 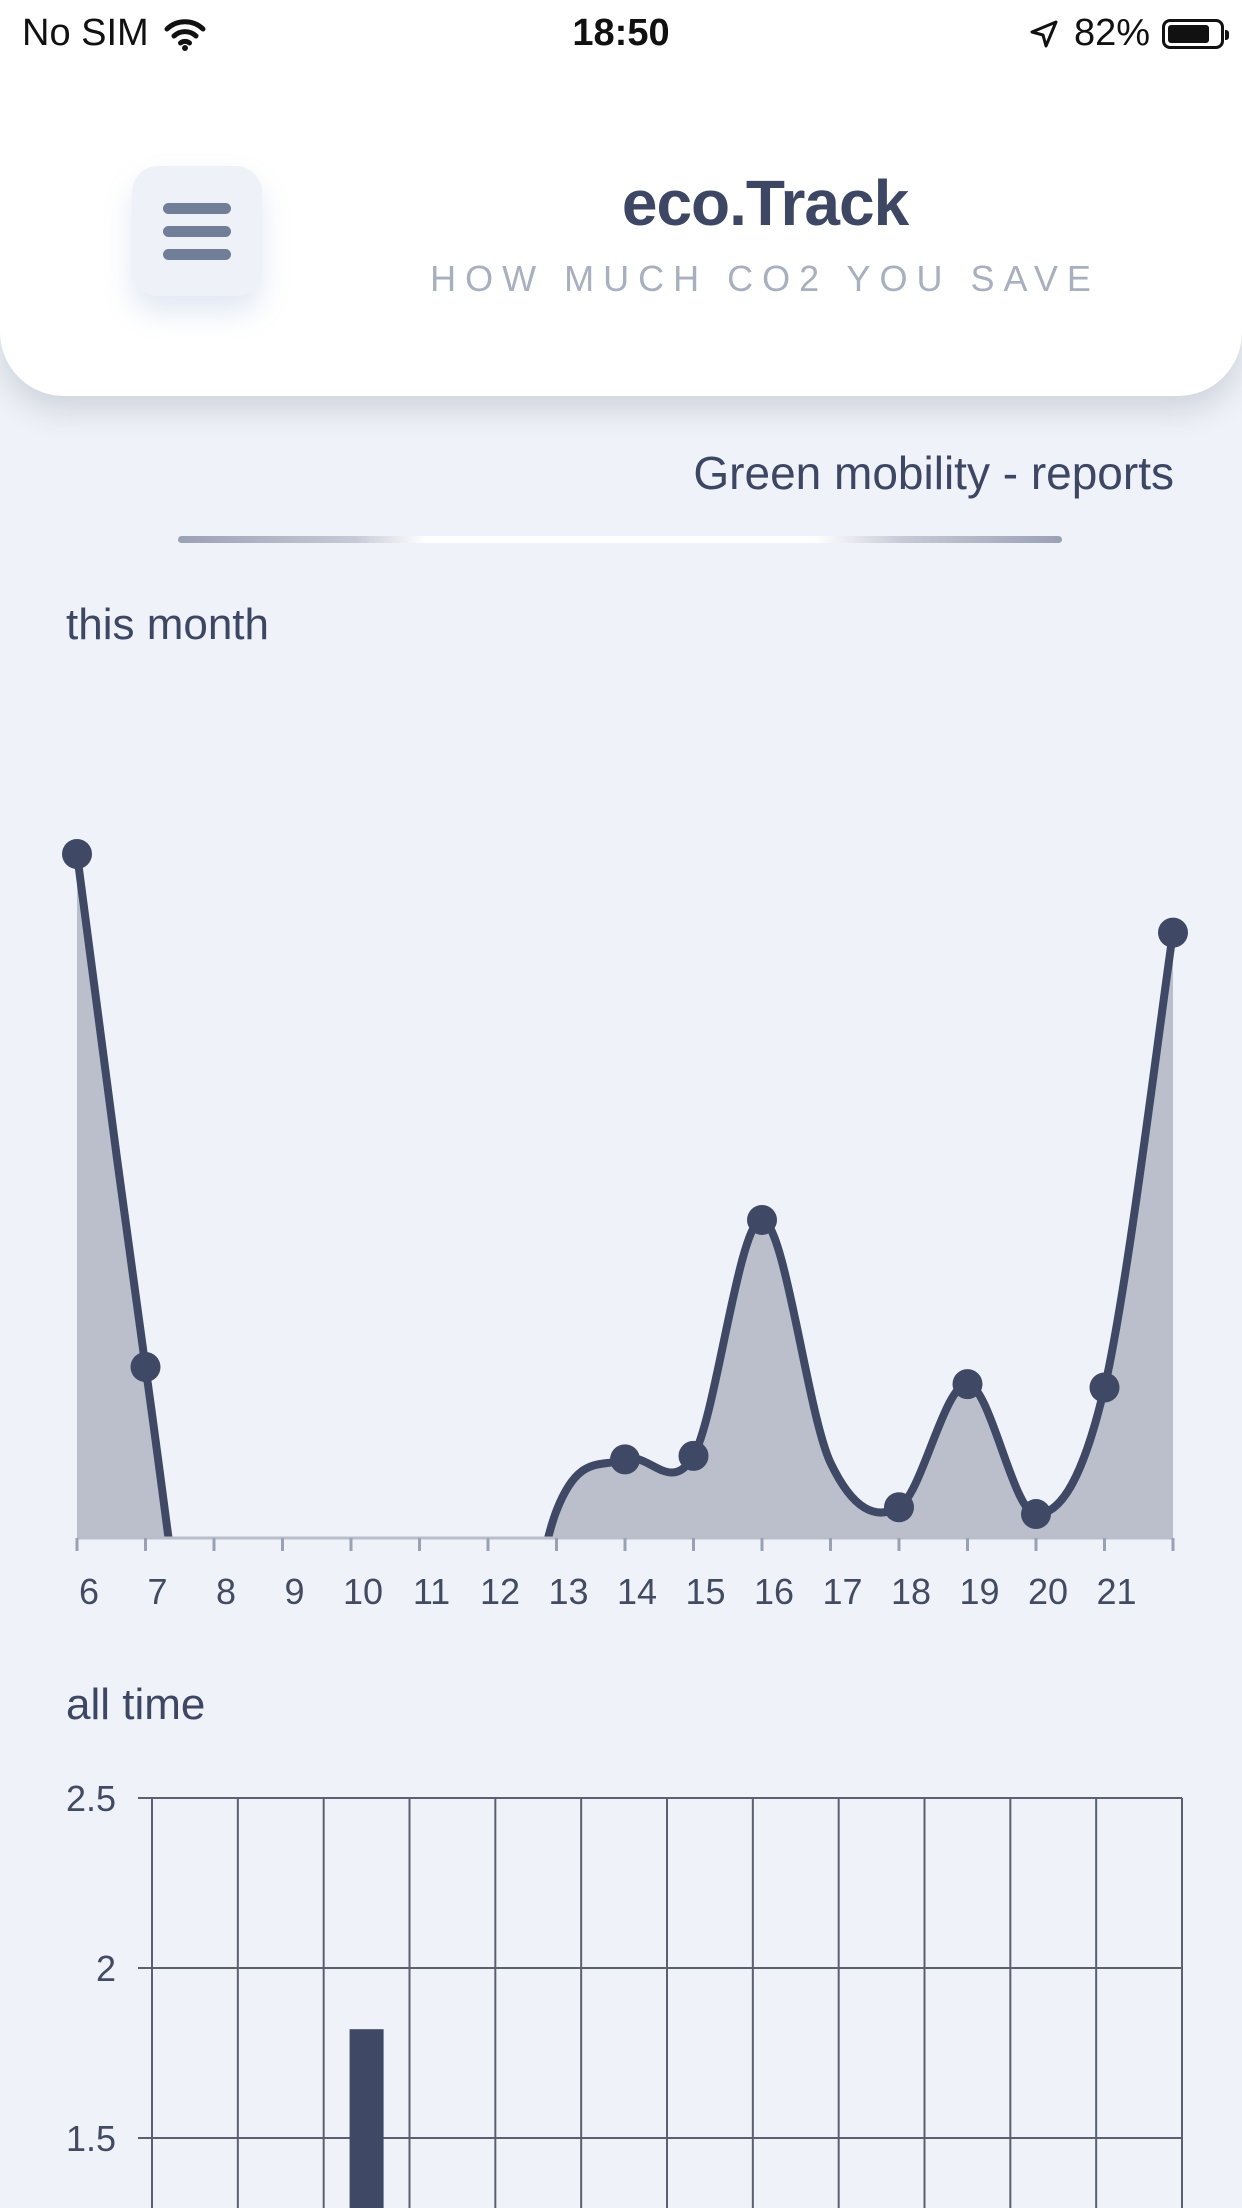 What do you see at coordinates (89, 1591) in the screenshot?
I see `x-tick-label: 6` at bounding box center [89, 1591].